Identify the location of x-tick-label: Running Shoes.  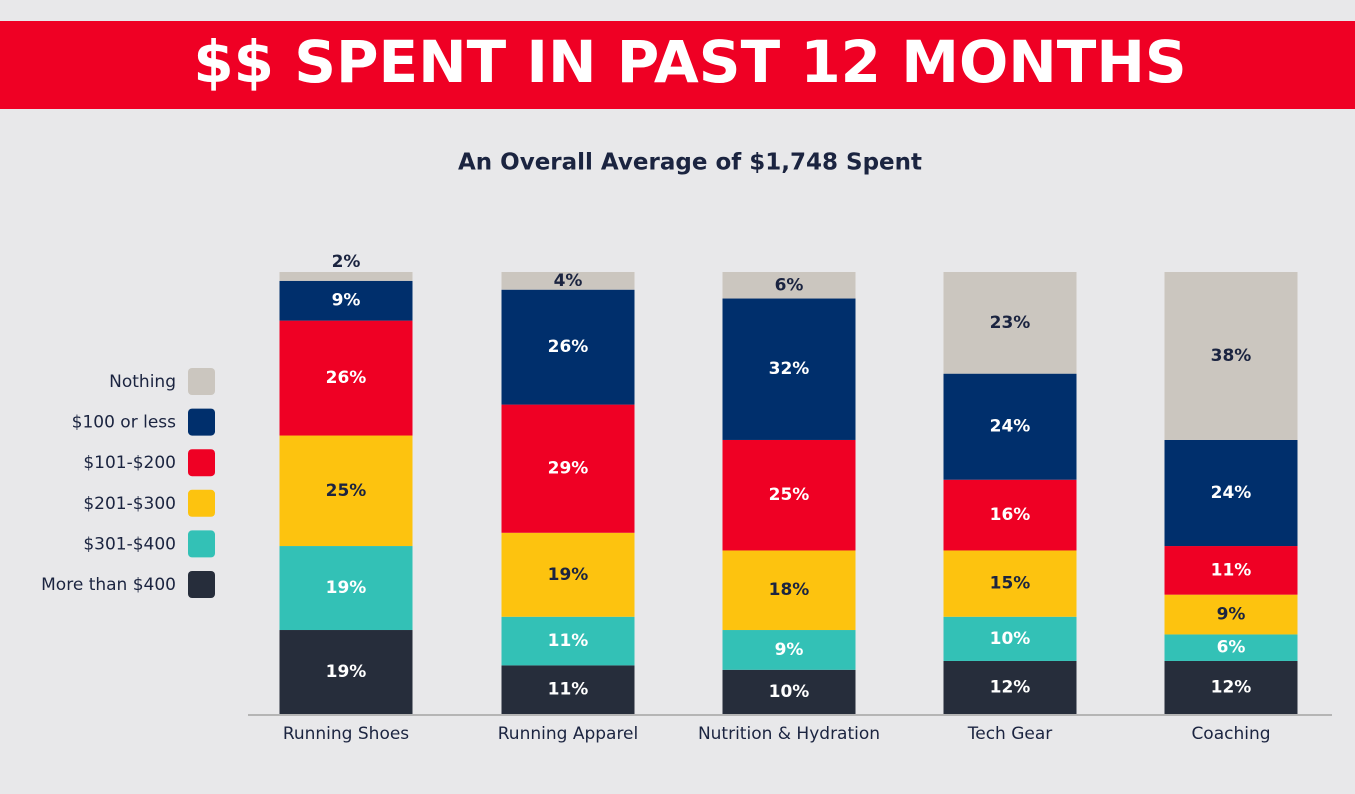
(346, 734).